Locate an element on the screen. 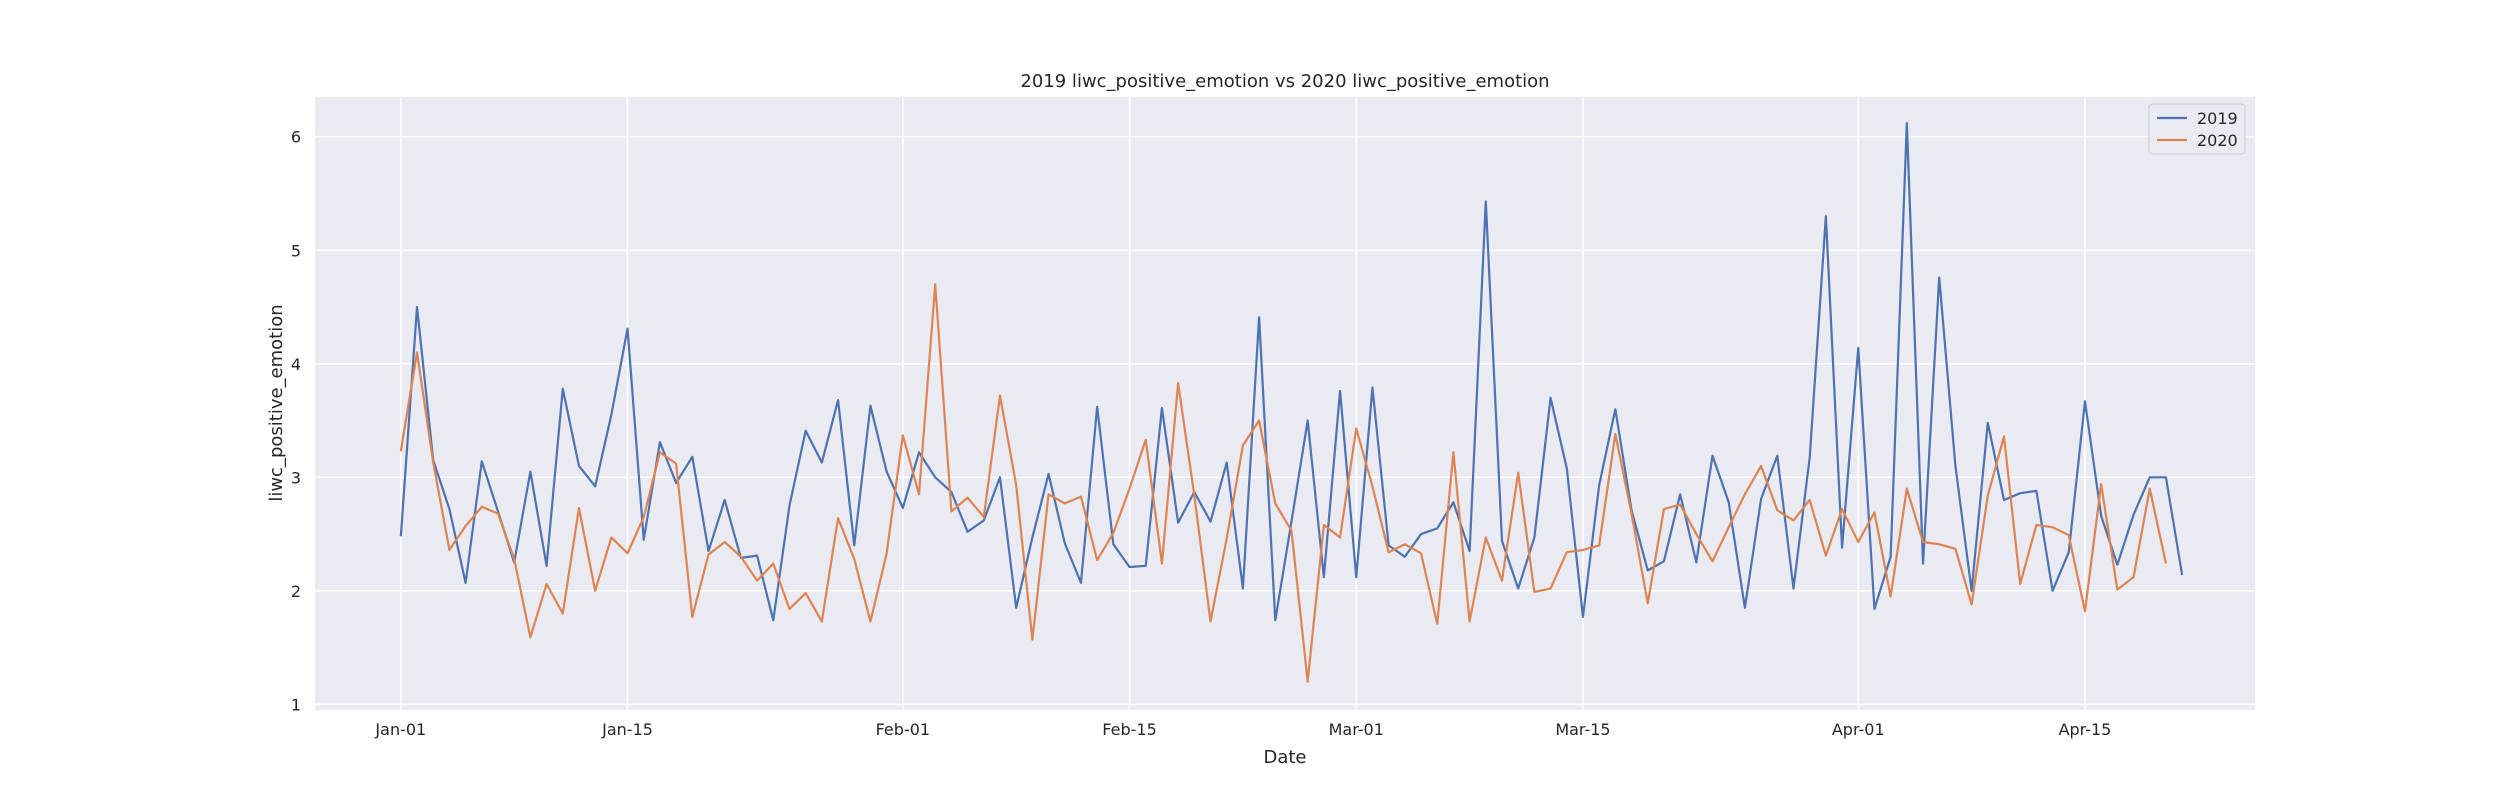 The image size is (2500, 800). x-tick-label: Feb-01 is located at coordinates (903, 729).